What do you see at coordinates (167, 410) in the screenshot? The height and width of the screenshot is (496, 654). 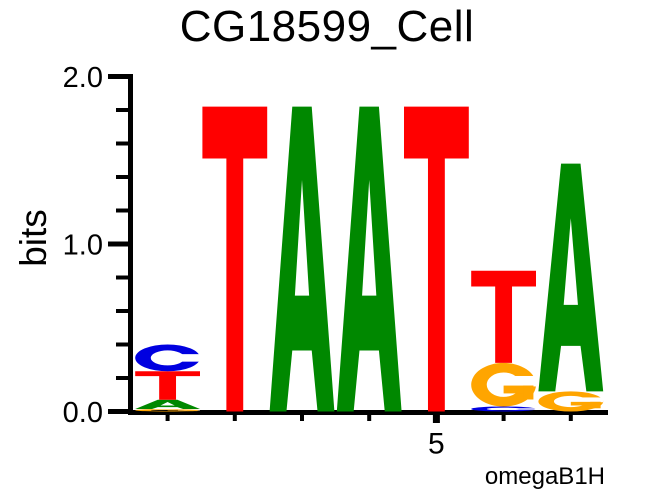 I see `logo-letter-pos1-G` at bounding box center [167, 410].